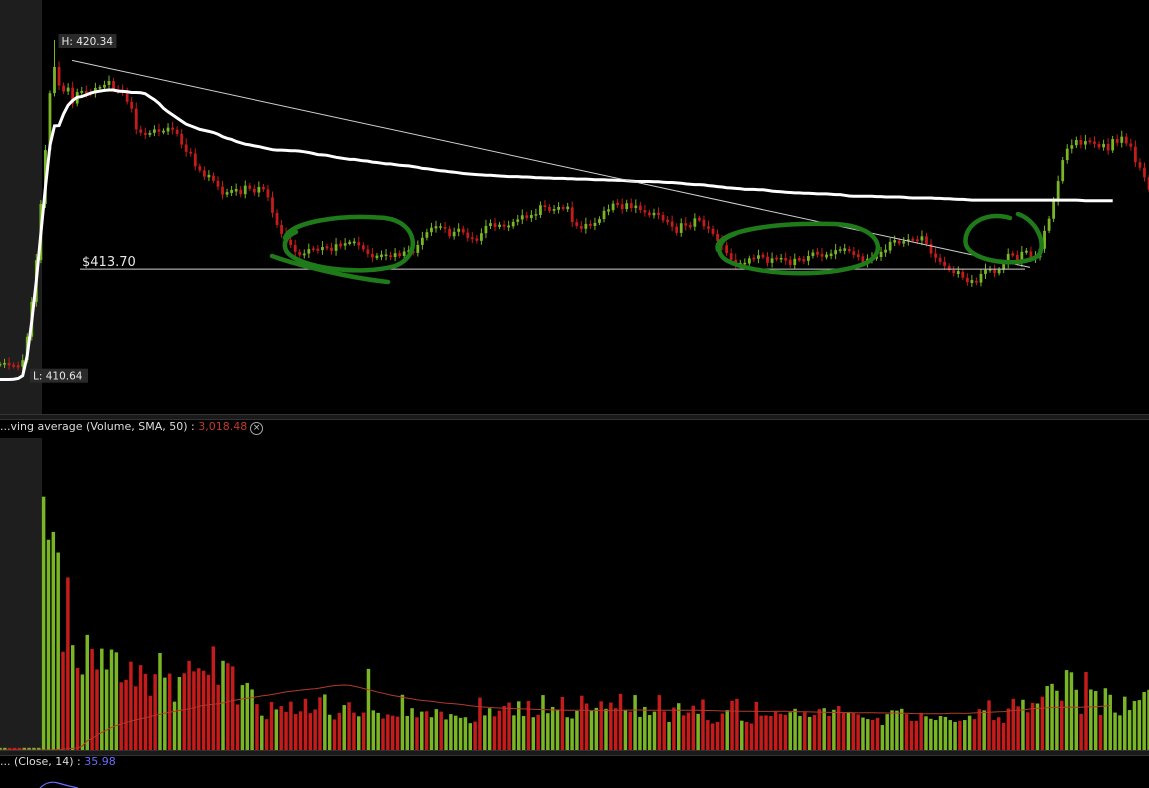  I want to click on pane-separator, so click(574, 417).